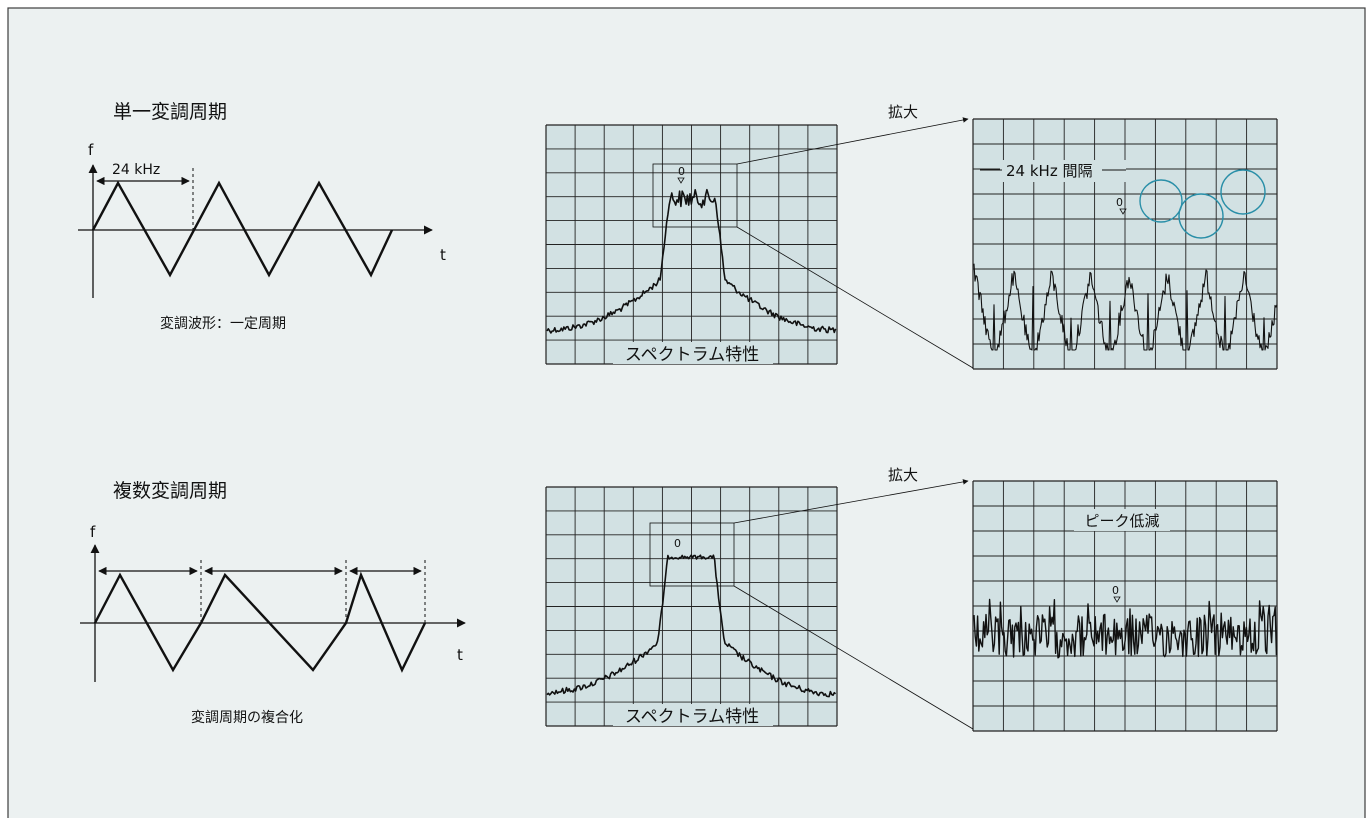 The image size is (1369, 818). I want to click on multiple-waveform-chart: f t, so click(273, 602).